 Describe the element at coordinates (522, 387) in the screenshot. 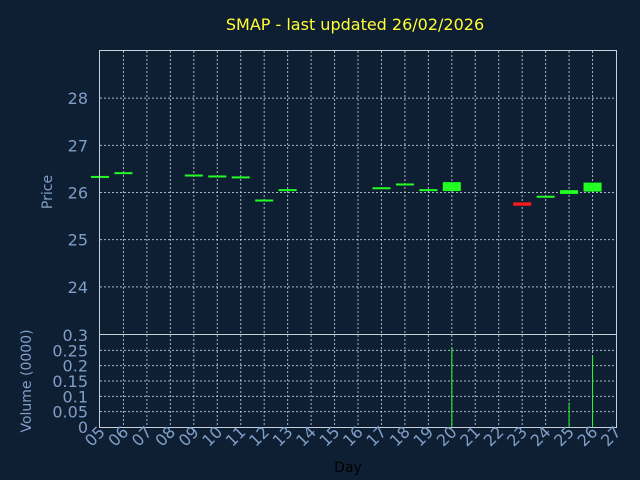

I see `volume-bars` at that location.